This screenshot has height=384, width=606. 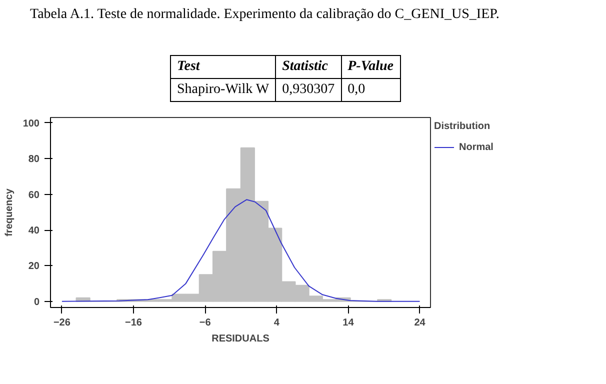 What do you see at coordinates (34, 195) in the screenshot?
I see `y-tick-label: 60` at bounding box center [34, 195].